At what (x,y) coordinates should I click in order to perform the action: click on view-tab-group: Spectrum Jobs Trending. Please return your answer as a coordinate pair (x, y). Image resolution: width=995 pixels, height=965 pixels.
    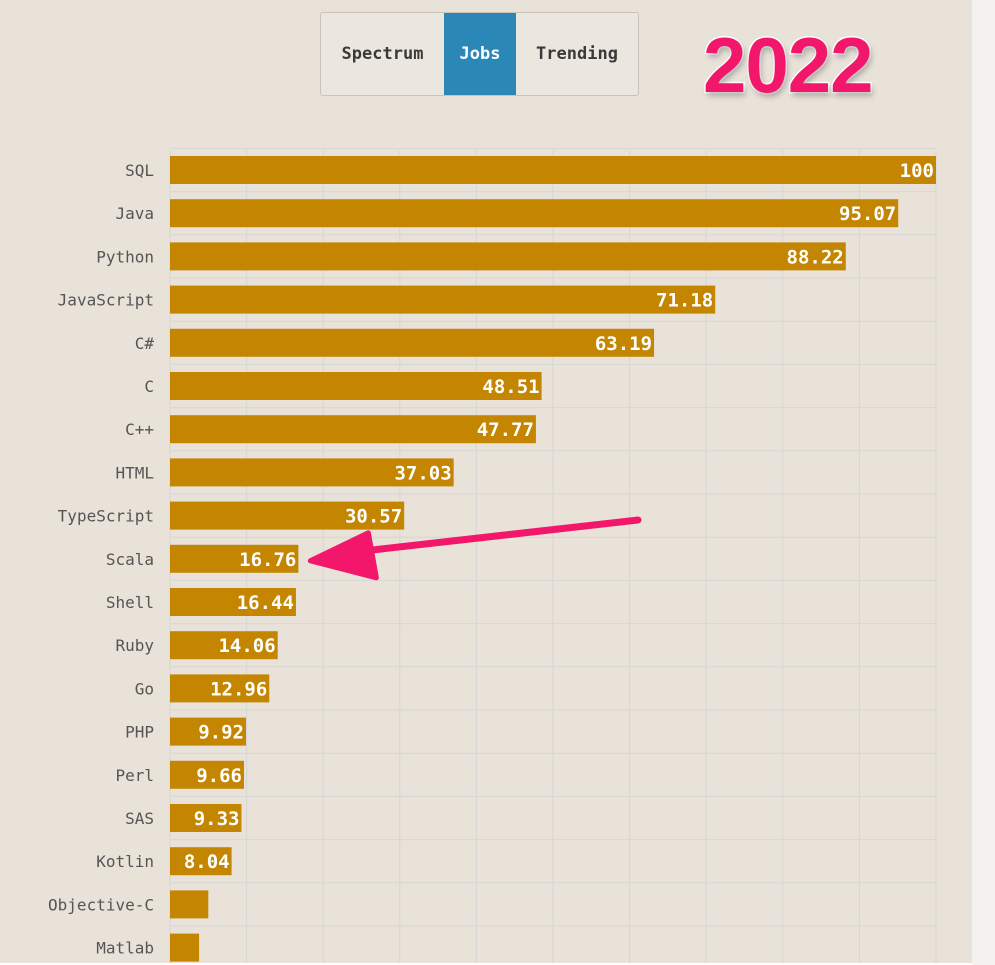
    Looking at the image, I should click on (479, 54).